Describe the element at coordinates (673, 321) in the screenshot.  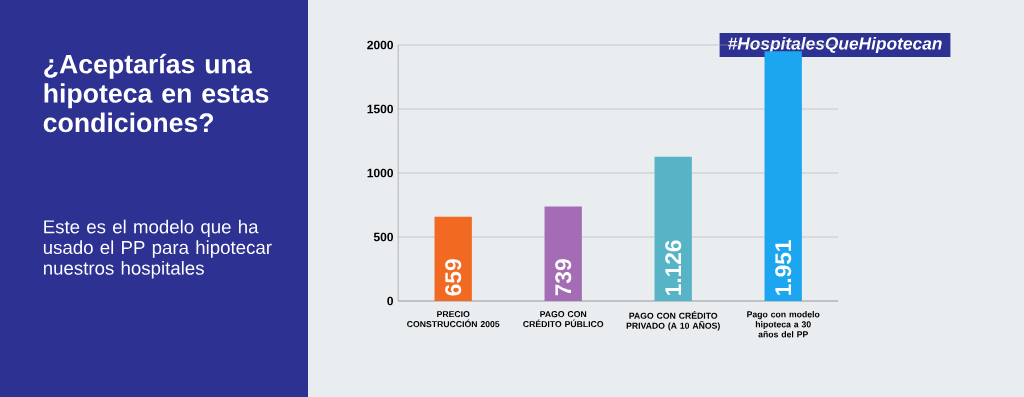
I see `x-tick-label: PAGO CON CRÉDITO PRIVADO (A 10 AÑOS)` at that location.